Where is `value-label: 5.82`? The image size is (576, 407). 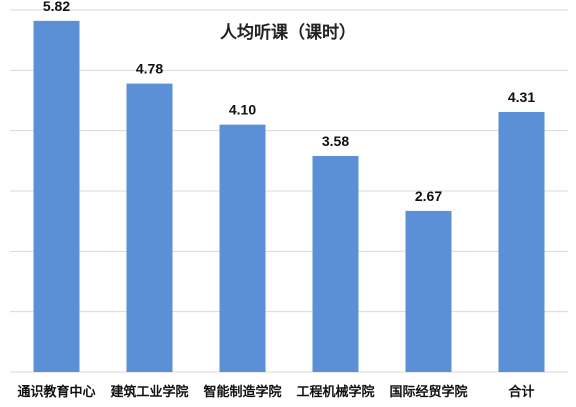
value-label: 5.82 is located at coordinates (56, 7).